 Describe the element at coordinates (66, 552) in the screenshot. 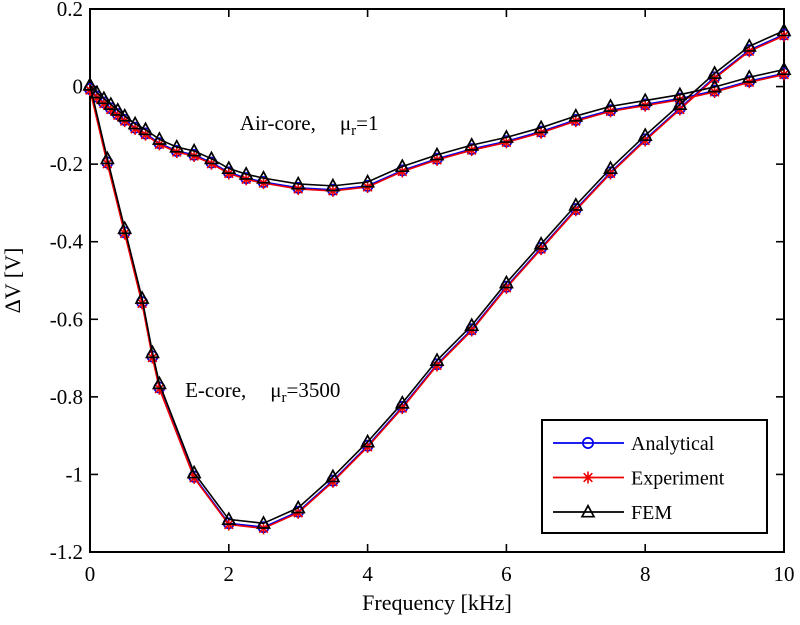

I see `y-tick-label: -1.2` at that location.